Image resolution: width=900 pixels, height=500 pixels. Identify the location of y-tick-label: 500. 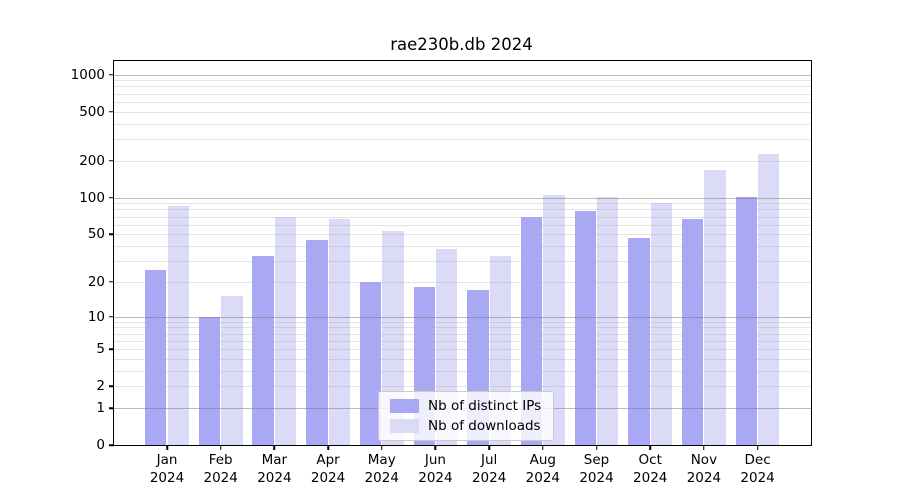
(92, 111).